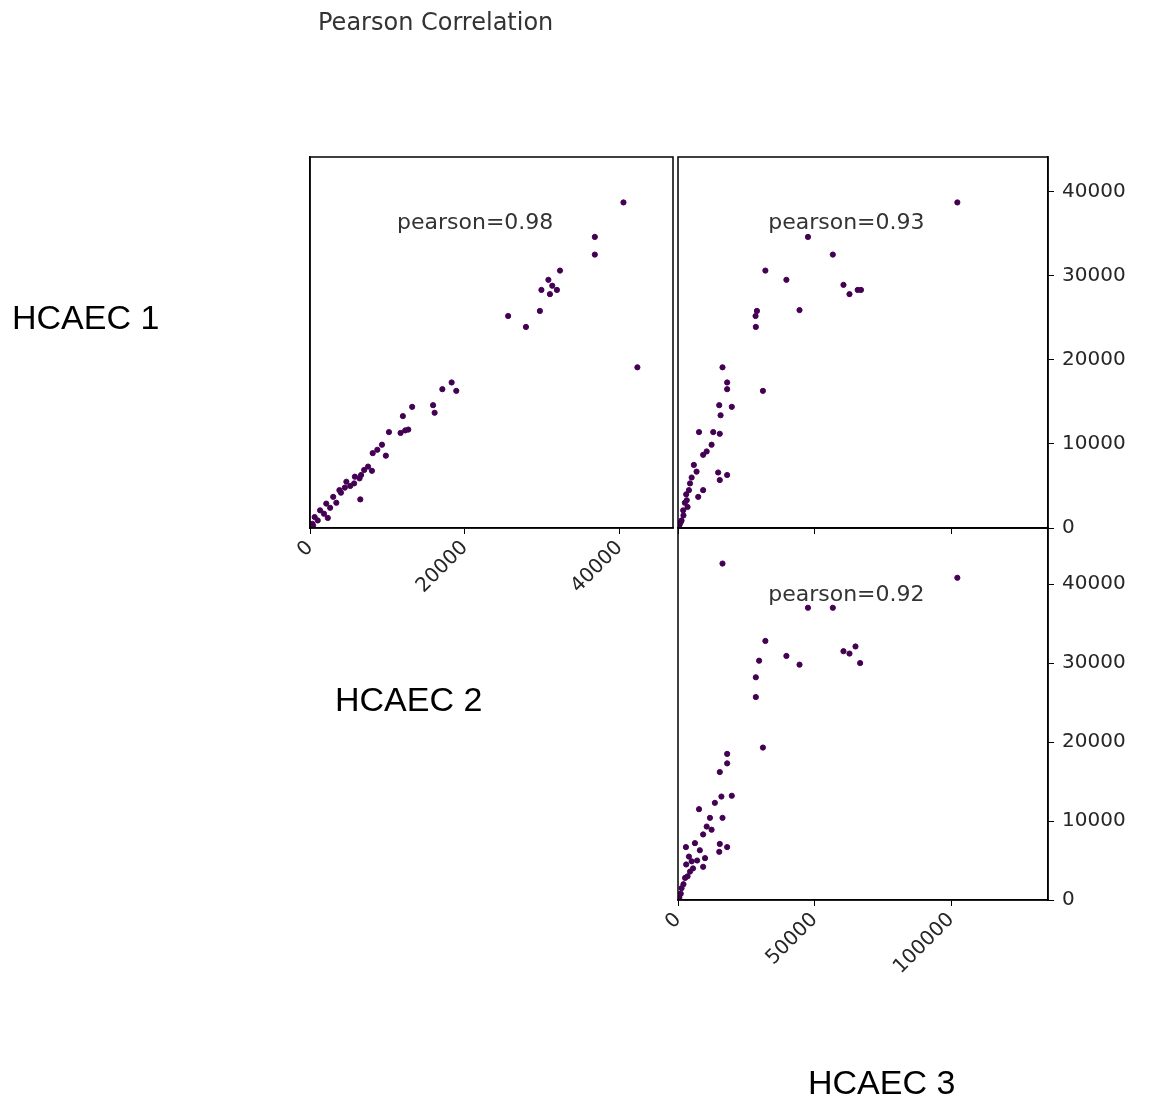  I want to click on x-axis-title: HCAEC 2, so click(409, 699).